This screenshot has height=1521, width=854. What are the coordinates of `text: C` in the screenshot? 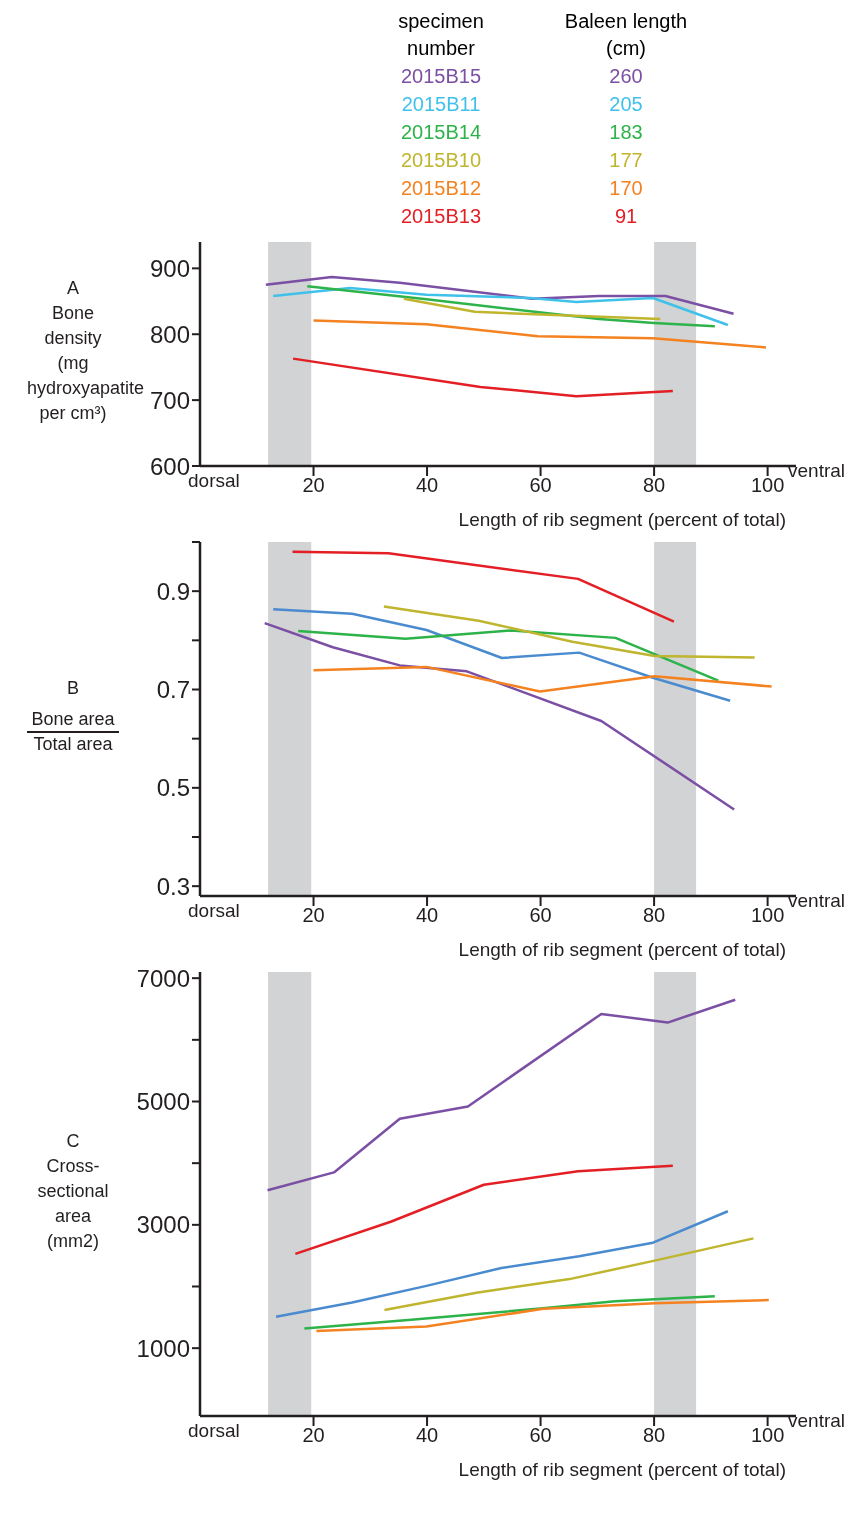 It's located at (73, 1141).